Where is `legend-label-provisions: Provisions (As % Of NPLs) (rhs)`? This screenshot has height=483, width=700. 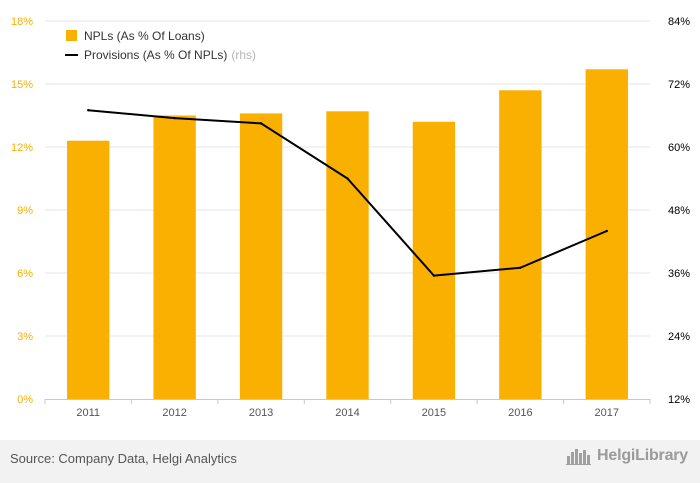 legend-label-provisions: Provisions (As % Of NPLs) (rhs) is located at coordinates (170, 55).